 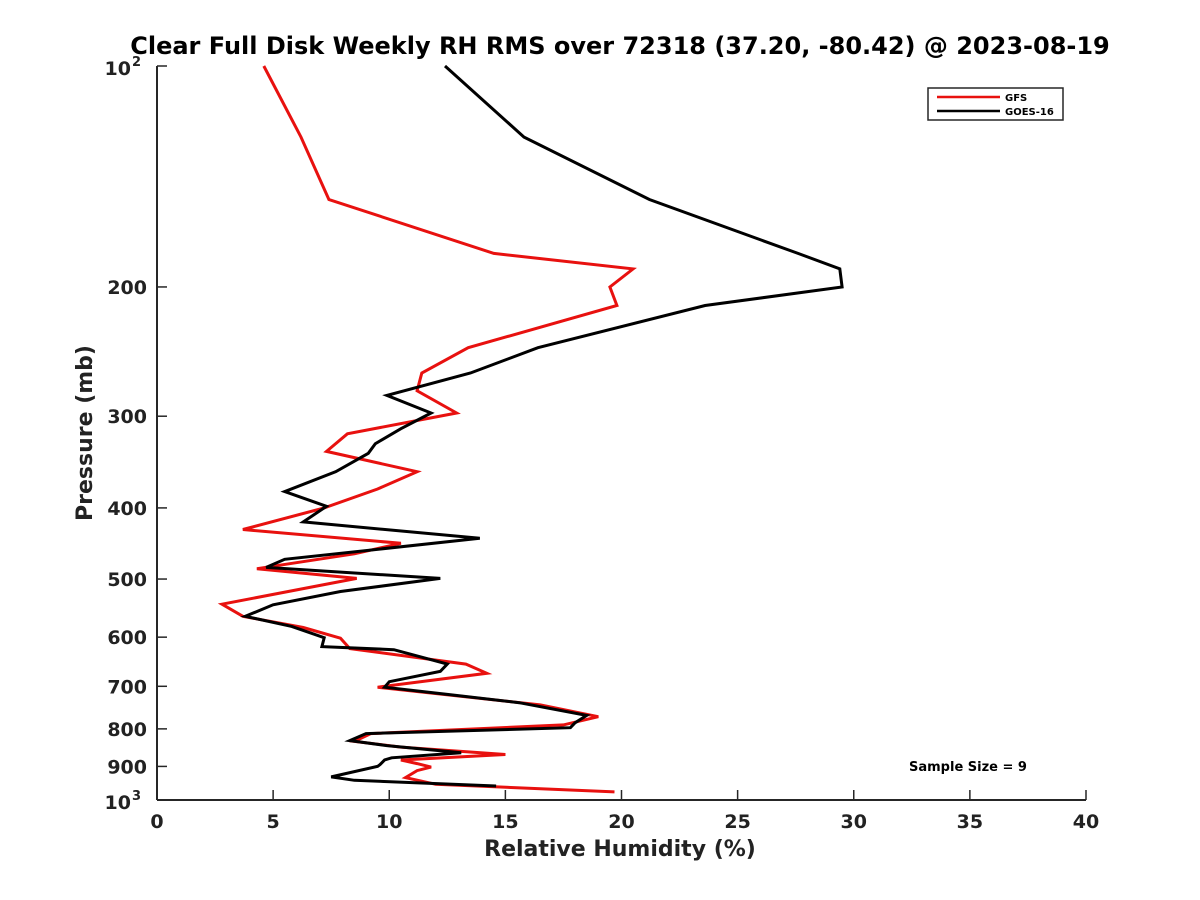 What do you see at coordinates (273, 822) in the screenshot?
I see `x-tick-label: 5` at bounding box center [273, 822].